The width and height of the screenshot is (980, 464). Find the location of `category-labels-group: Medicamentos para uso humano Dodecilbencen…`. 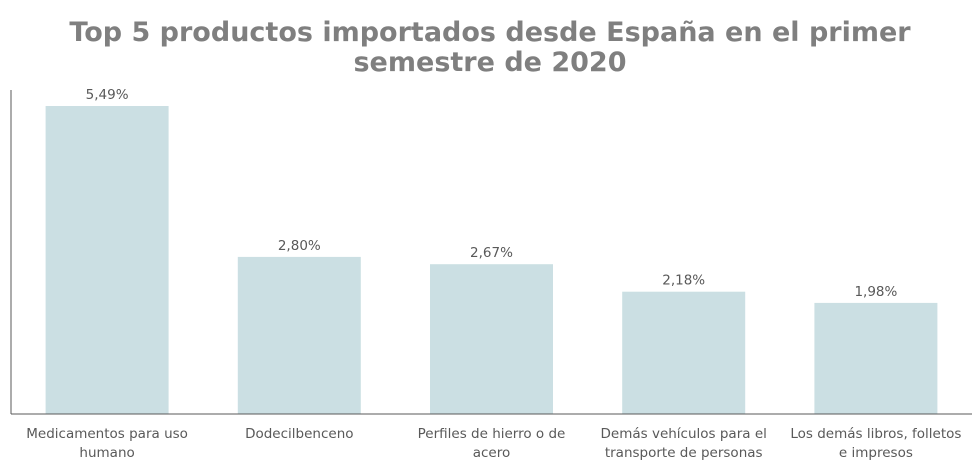

category-labels-group: Medicamentos para uso humano Dodecilbencen… is located at coordinates (493, 443).